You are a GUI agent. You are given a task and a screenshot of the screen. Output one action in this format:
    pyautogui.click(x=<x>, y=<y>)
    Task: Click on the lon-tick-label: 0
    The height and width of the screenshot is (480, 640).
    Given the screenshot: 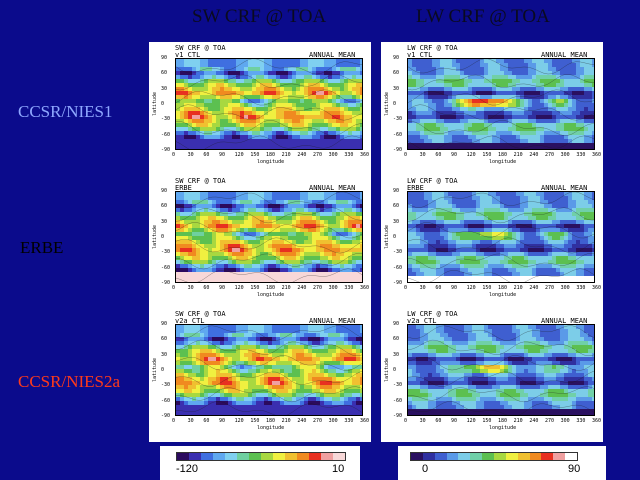 What is the action you would take?
    pyautogui.click(x=174, y=155)
    